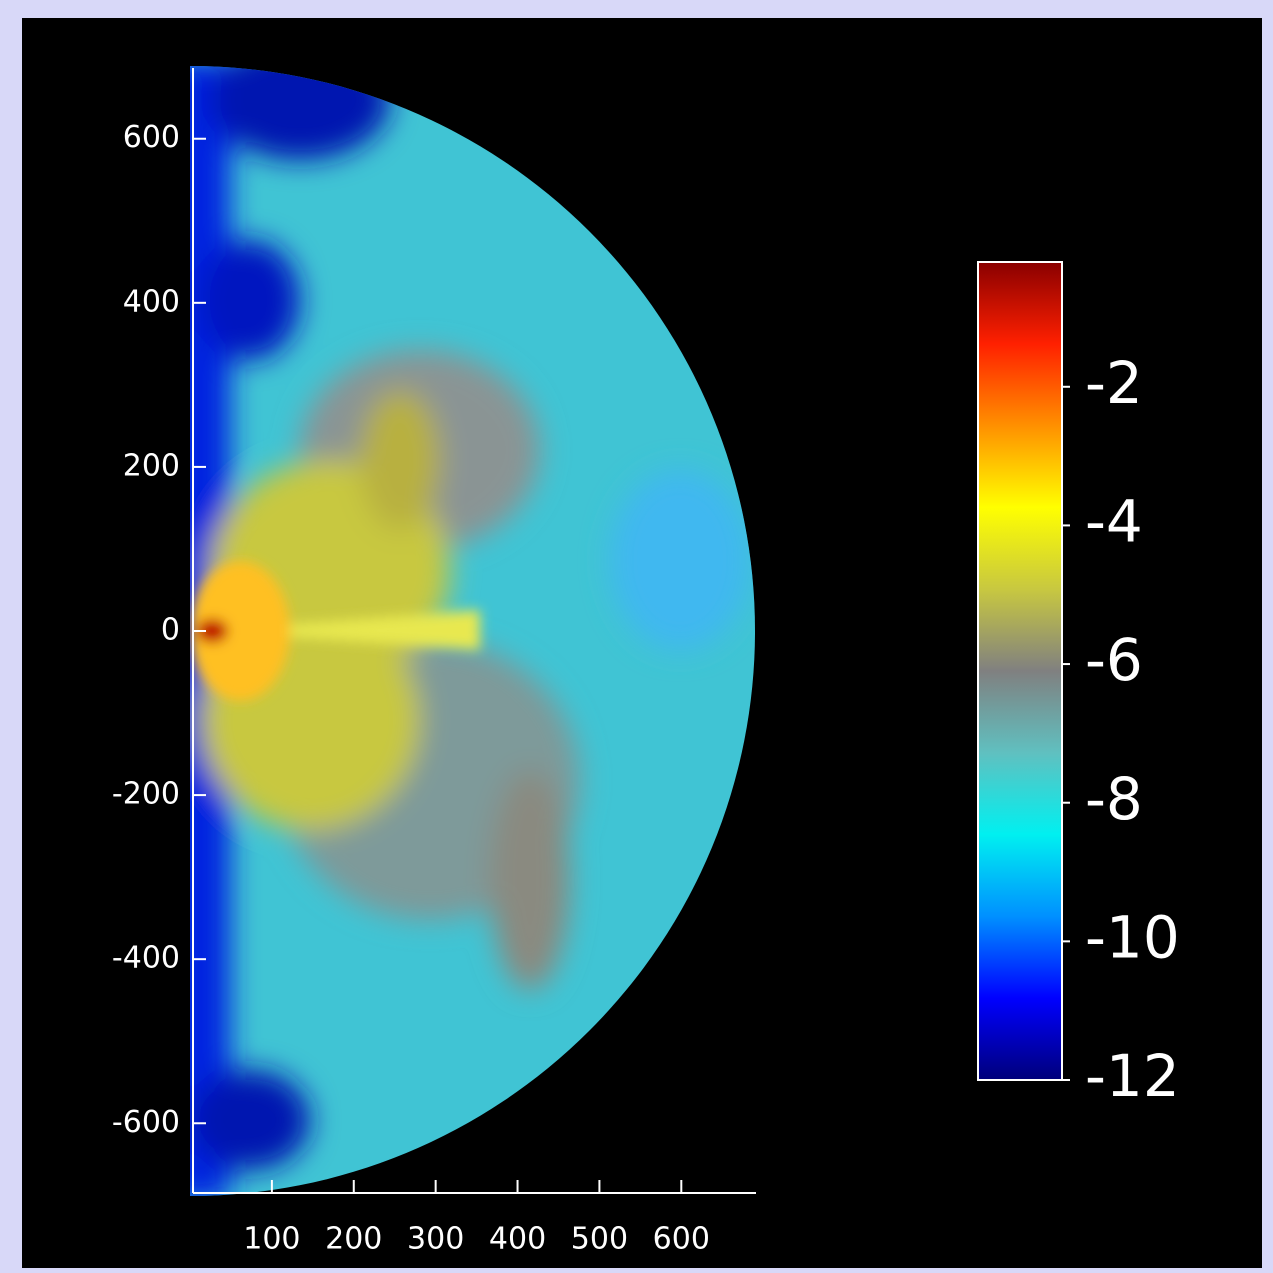 Image resolution: width=1273 pixels, height=1273 pixels. What do you see at coordinates (353, 1239) in the screenshot?
I see `x-tick-label: 200` at bounding box center [353, 1239].